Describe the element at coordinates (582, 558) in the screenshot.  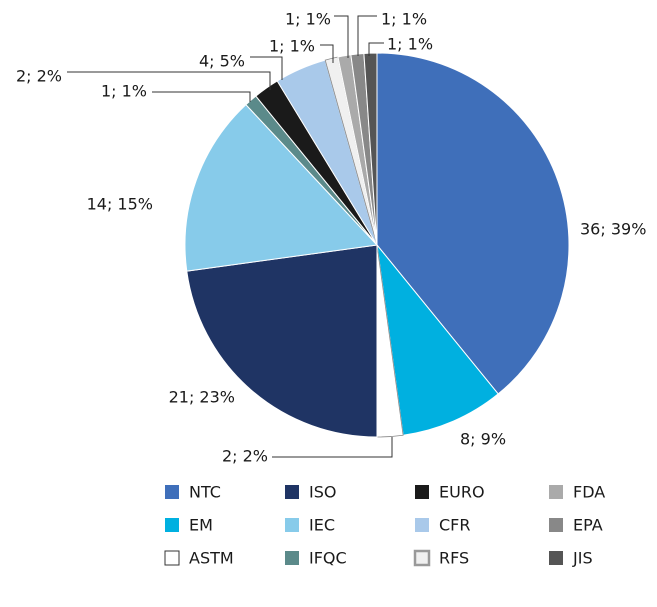
I see `legend-label: JIS` at that location.